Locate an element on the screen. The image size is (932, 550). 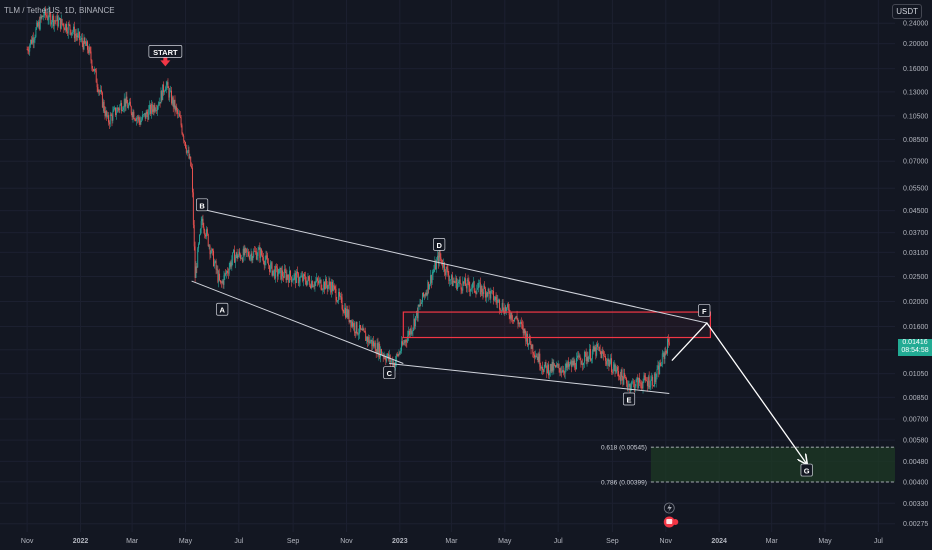
flag-icon is located at coordinates (671, 522).